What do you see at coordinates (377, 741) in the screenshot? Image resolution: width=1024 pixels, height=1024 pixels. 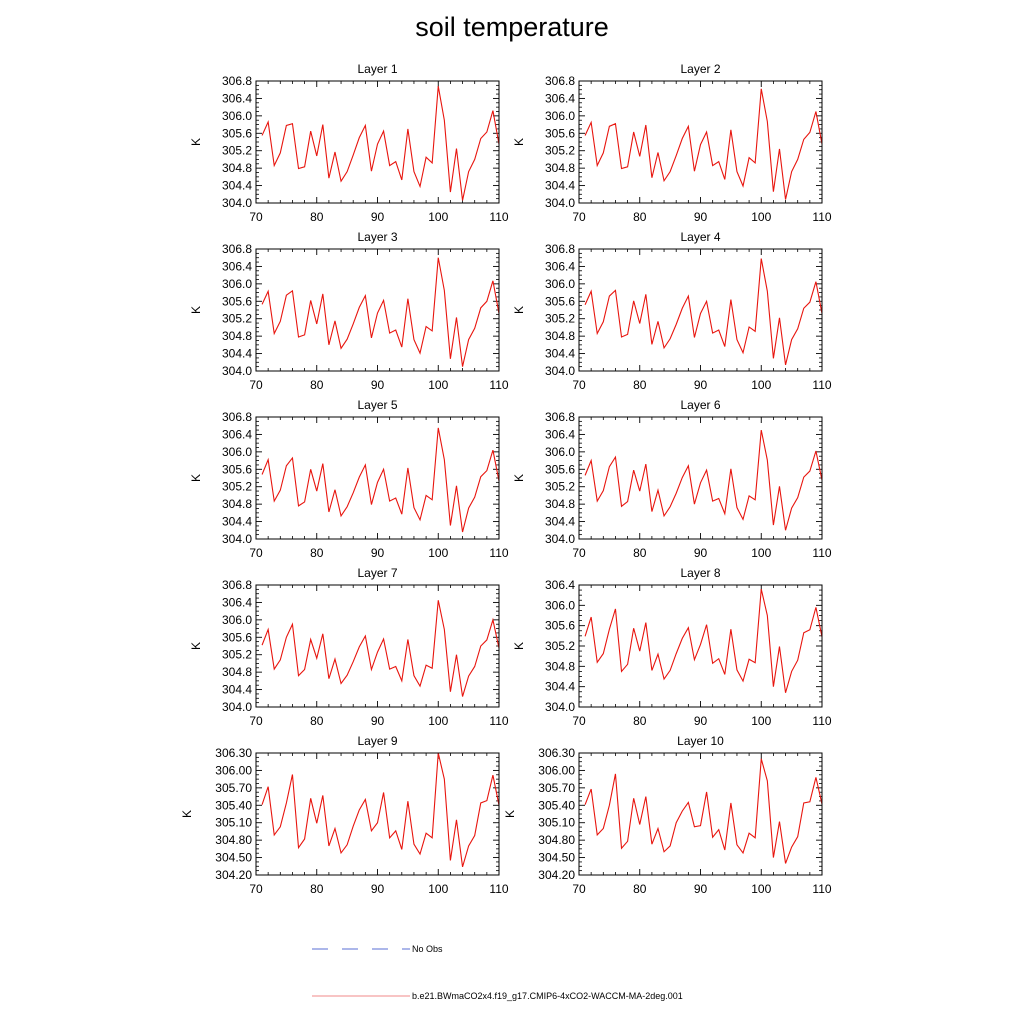 I see `panel-title: Layer 9` at bounding box center [377, 741].